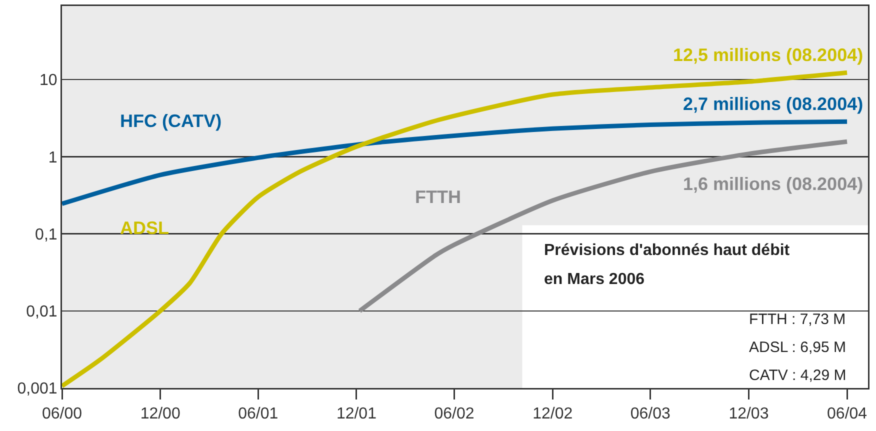  I want to click on annotation: en Mars 2006, so click(594, 279).